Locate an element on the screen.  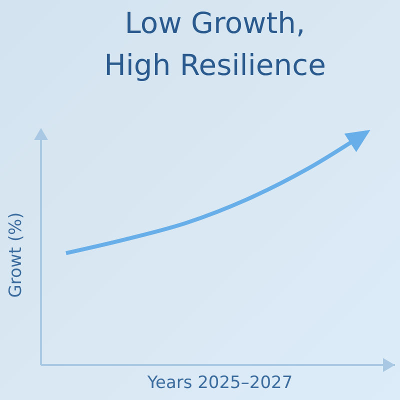
y-axis-title: Growt (%) is located at coordinates (16, 255).